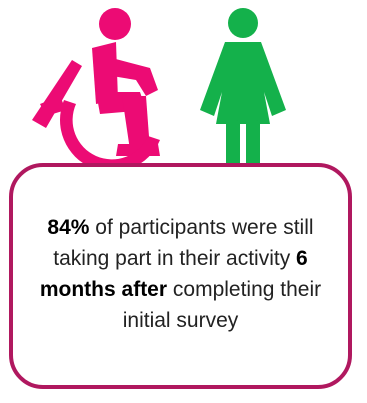 Image resolution: width=367 pixels, height=403 pixels. What do you see at coordinates (222, 305) in the screenshot?
I see `statement-part2: completing their initial survey` at bounding box center [222, 305].